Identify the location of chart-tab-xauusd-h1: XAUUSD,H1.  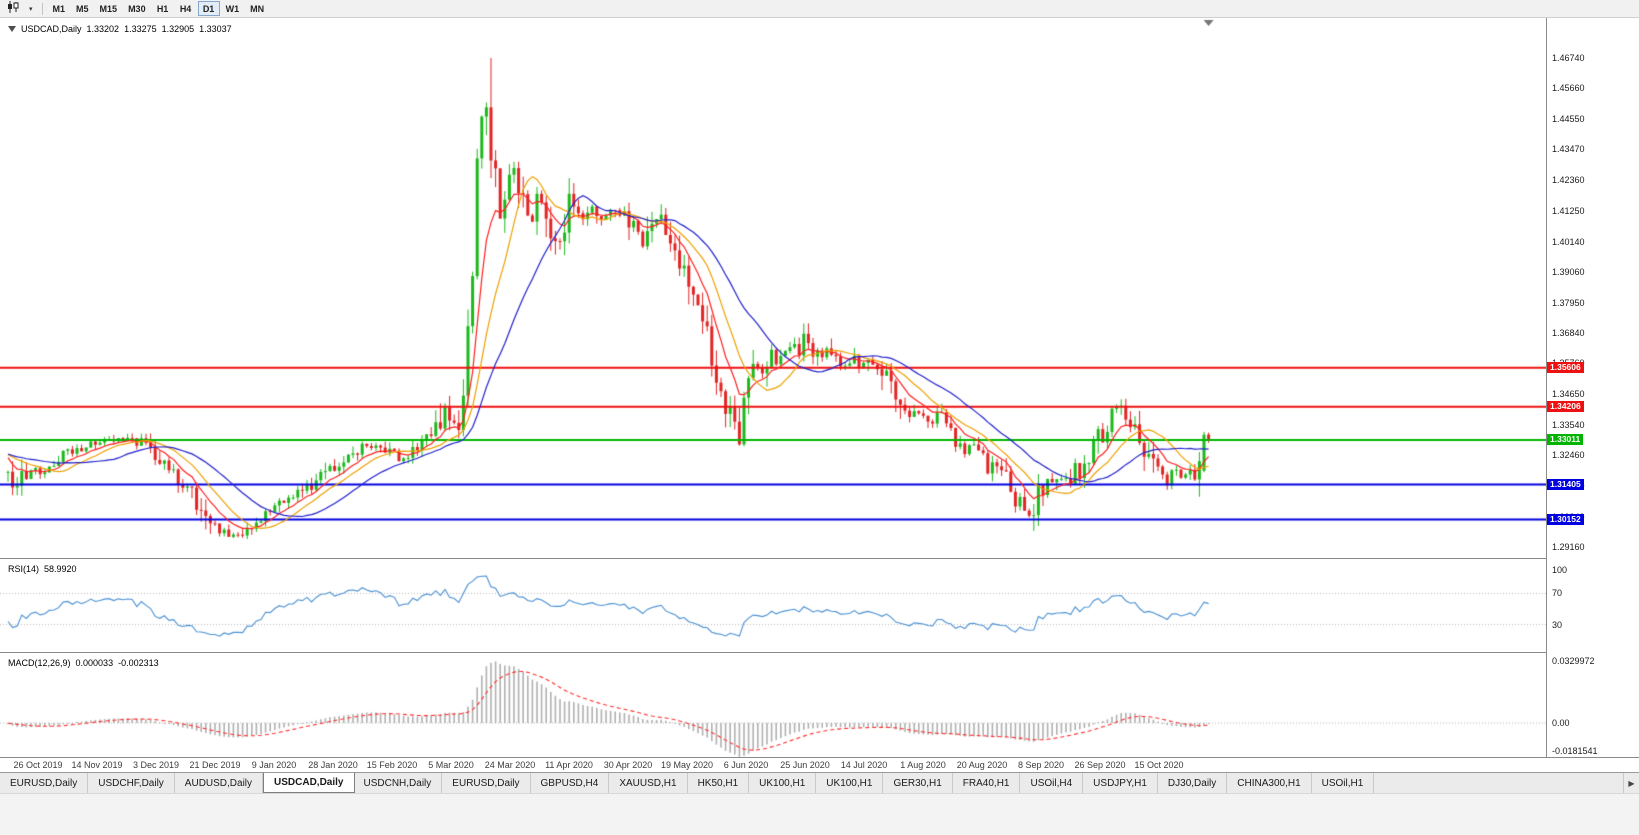
(648, 783).